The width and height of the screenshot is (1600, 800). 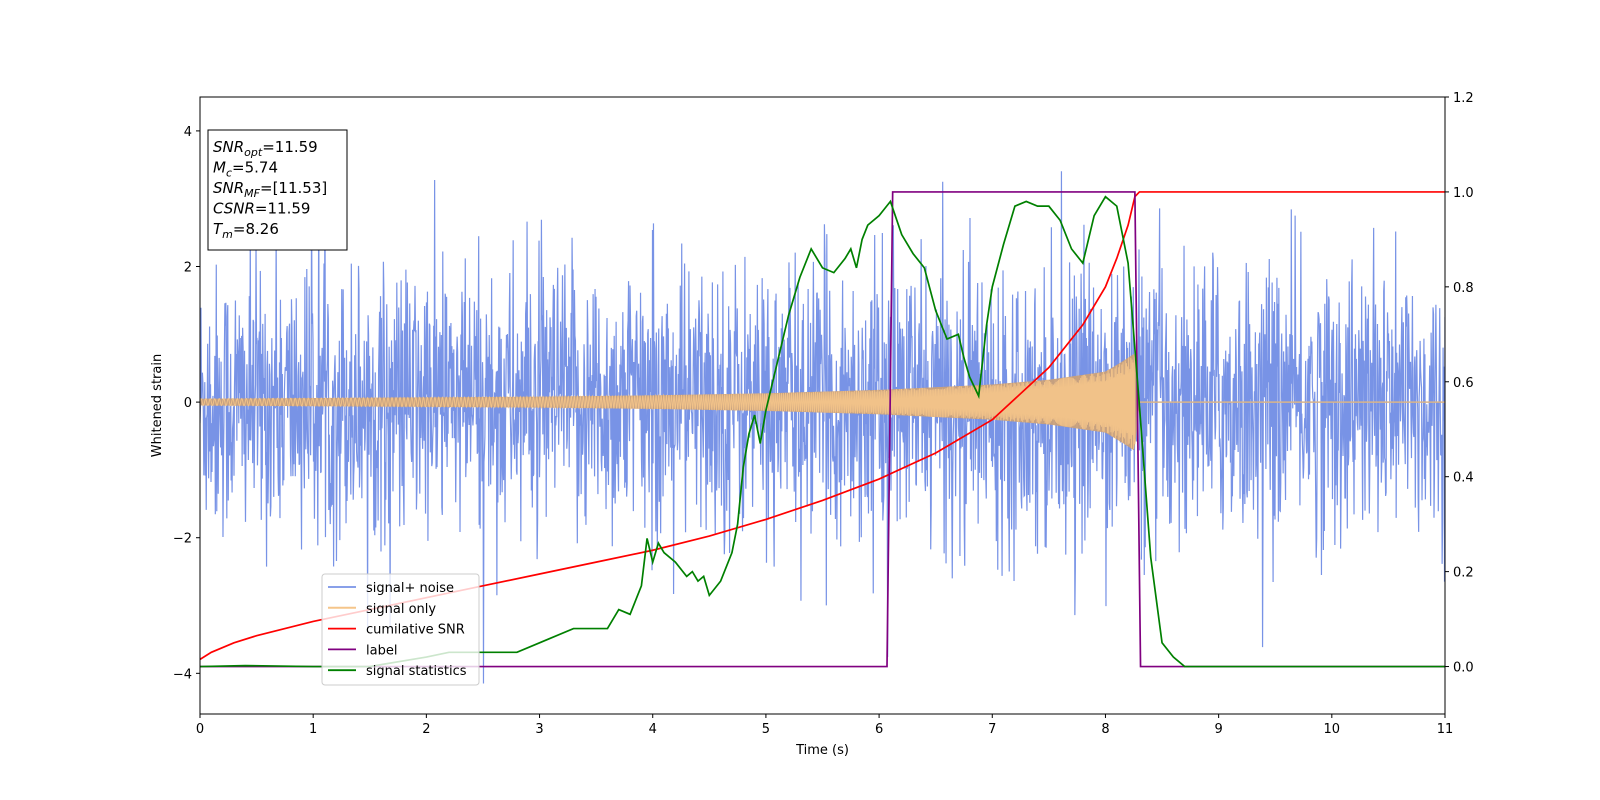 I want to click on annotation-line: SNRopt=11.59, so click(x=265, y=148).